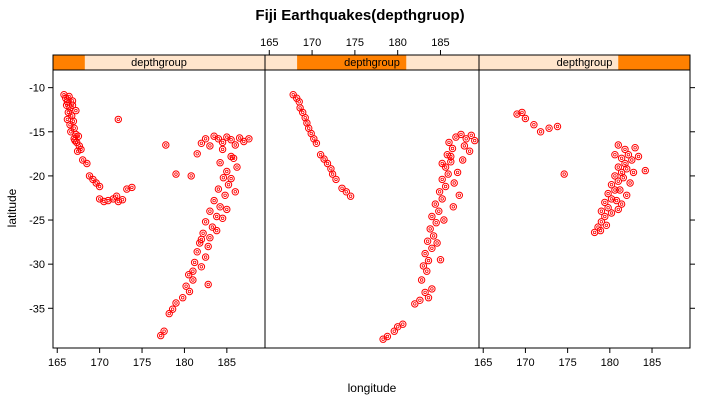  Describe the element at coordinates (37, 265) in the screenshot. I see `y-tick-label: -30` at that location.